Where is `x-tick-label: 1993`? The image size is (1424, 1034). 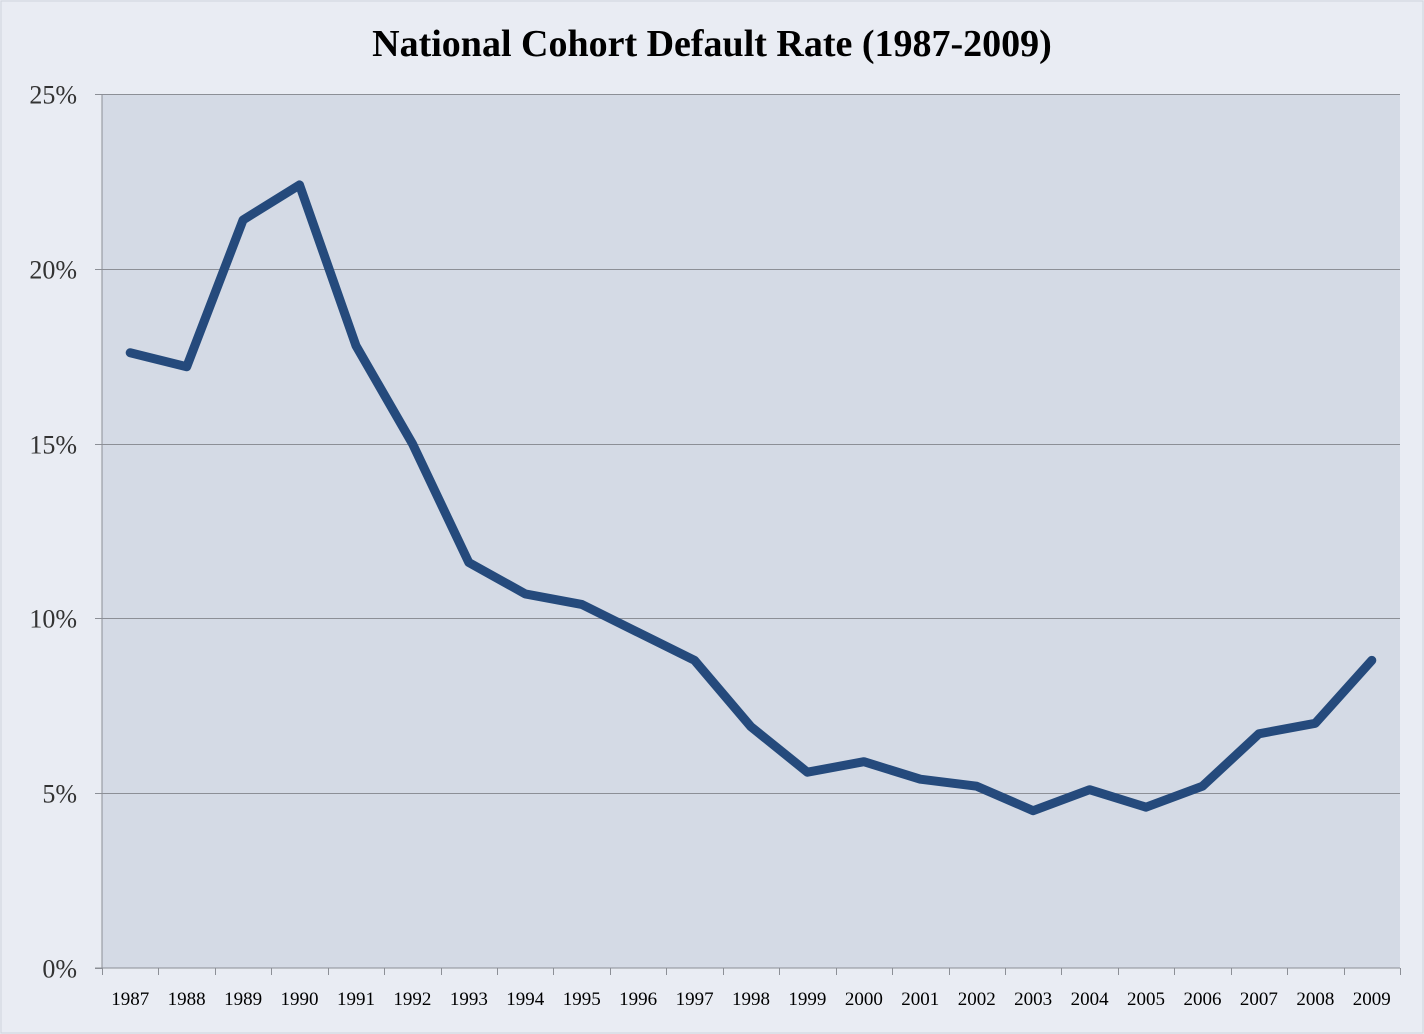
x-tick-label: 1993 is located at coordinates (469, 999).